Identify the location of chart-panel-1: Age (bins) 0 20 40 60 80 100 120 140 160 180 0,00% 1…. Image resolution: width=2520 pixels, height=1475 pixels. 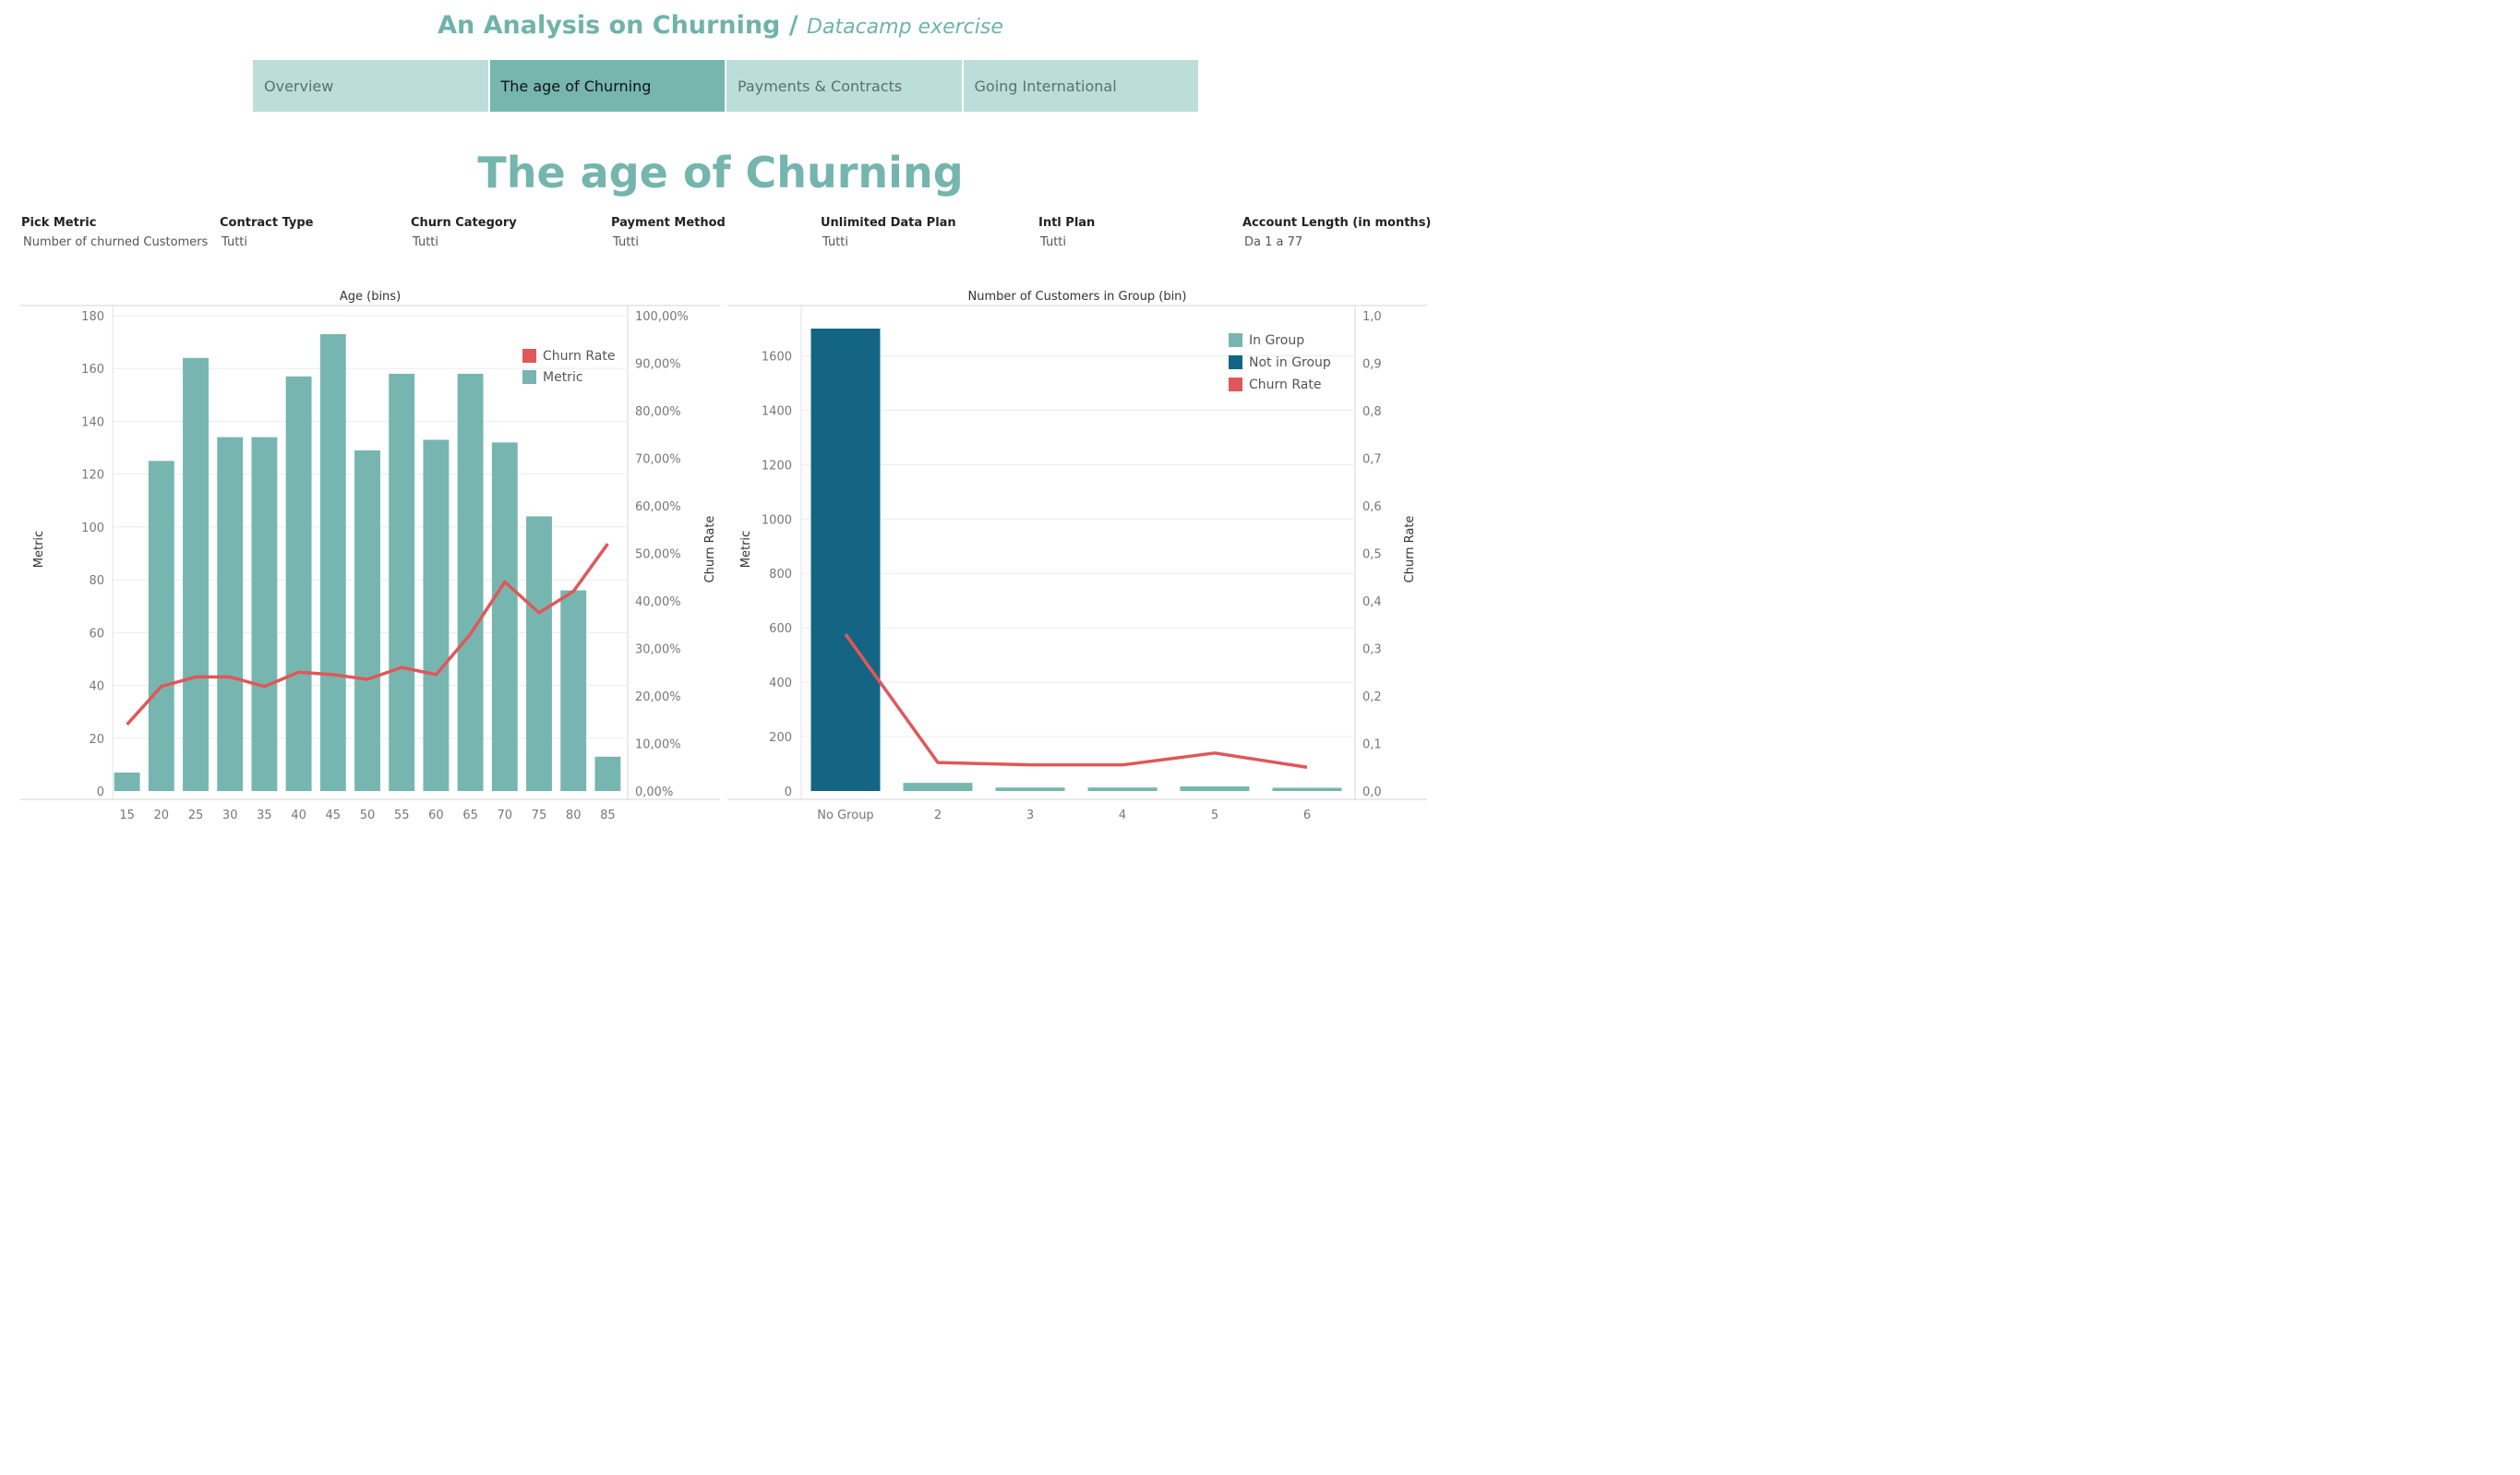
(370, 556).